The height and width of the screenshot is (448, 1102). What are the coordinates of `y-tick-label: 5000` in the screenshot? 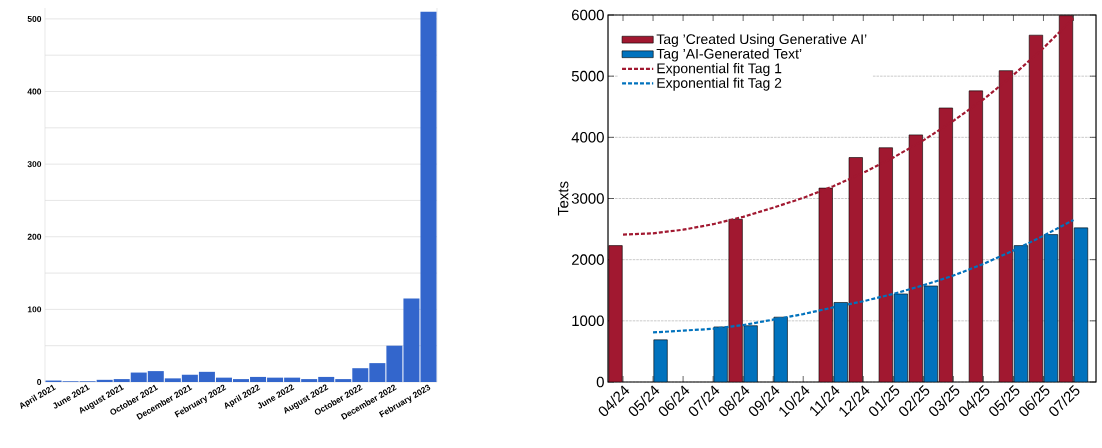 It's located at (587, 76).